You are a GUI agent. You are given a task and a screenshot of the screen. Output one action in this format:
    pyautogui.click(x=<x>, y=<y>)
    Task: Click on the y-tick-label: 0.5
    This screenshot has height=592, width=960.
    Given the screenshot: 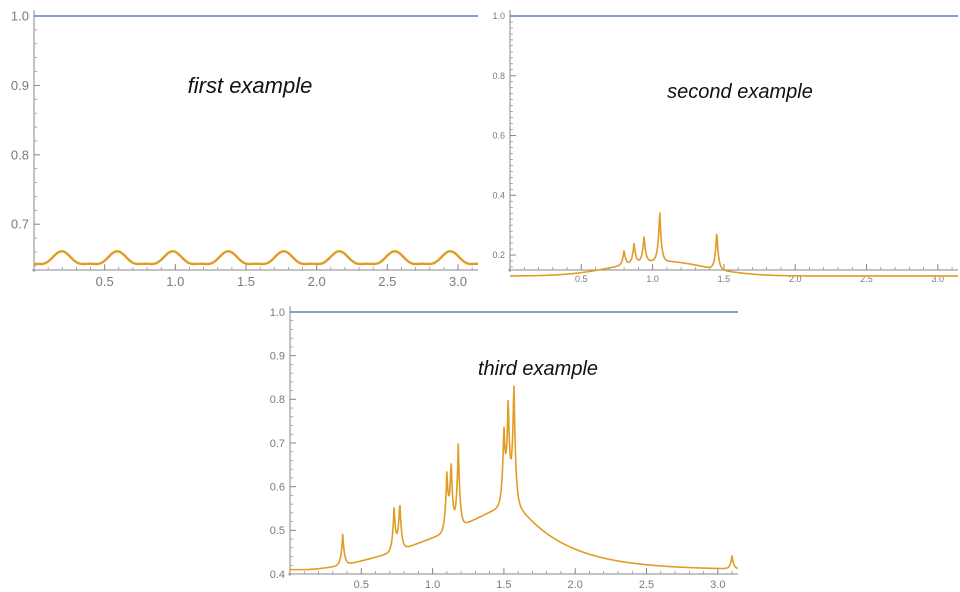 What is the action you would take?
    pyautogui.click(x=277, y=531)
    